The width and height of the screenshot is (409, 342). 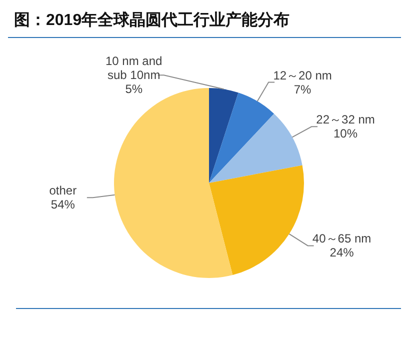 What do you see at coordinates (204, 23) in the screenshot?
I see `chart-title: 图：2019年全球晶圆代工行业产能分布` at bounding box center [204, 23].